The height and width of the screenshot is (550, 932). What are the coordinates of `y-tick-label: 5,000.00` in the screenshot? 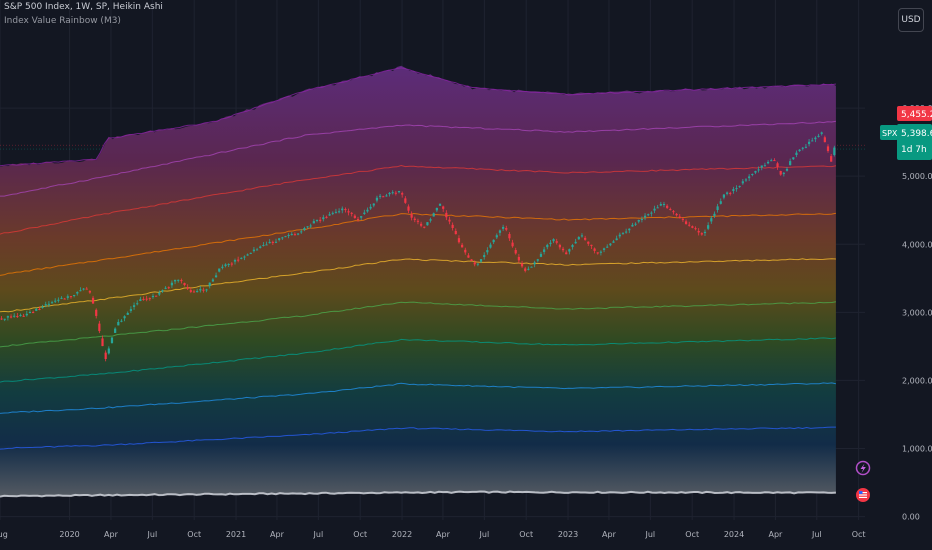 It's located at (917, 176).